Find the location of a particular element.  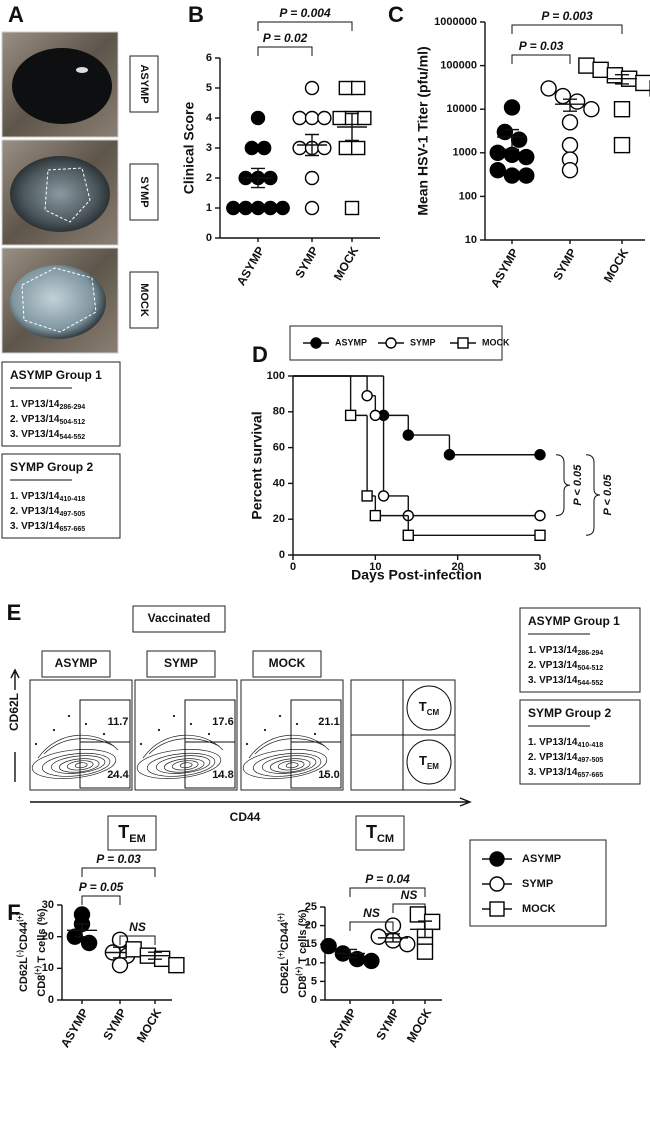

text-part: CD62L is located at coordinates (24, 974).